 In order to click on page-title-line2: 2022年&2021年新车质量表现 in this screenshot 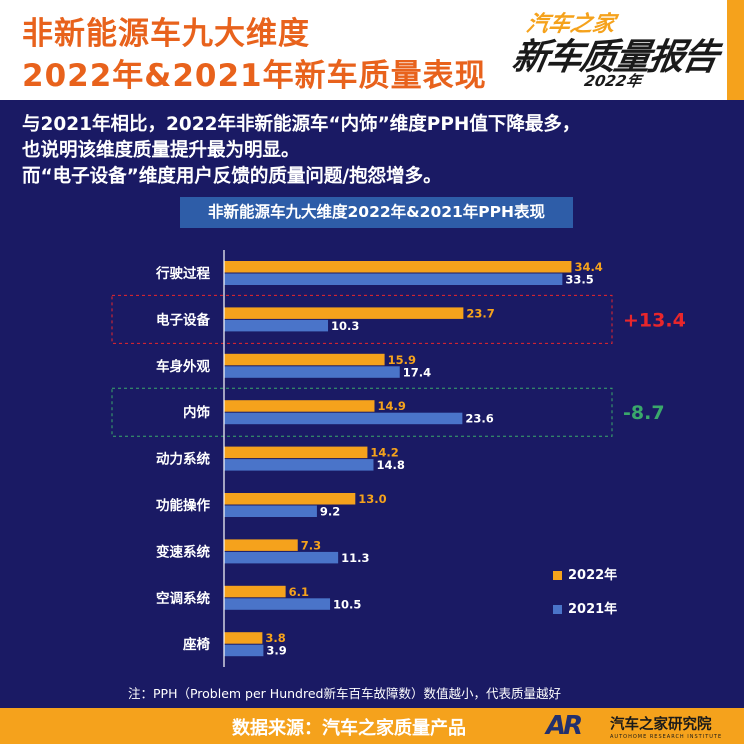, I will do `click(254, 76)`.